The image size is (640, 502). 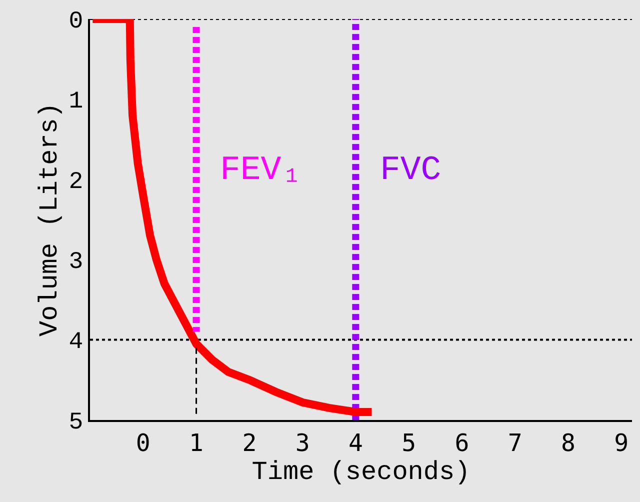 What do you see at coordinates (143, 442) in the screenshot?
I see `x-tick-label: 0` at bounding box center [143, 442].